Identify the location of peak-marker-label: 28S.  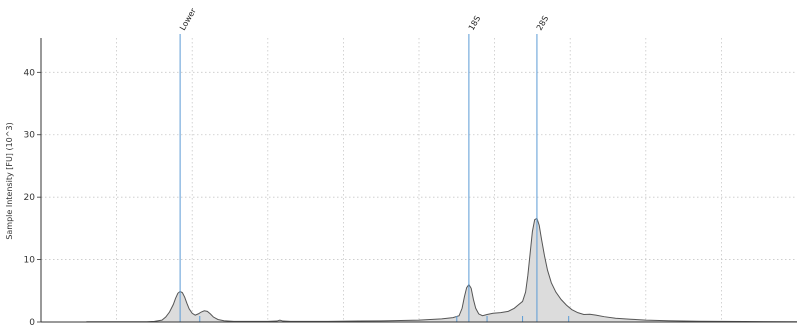
(542, 23).